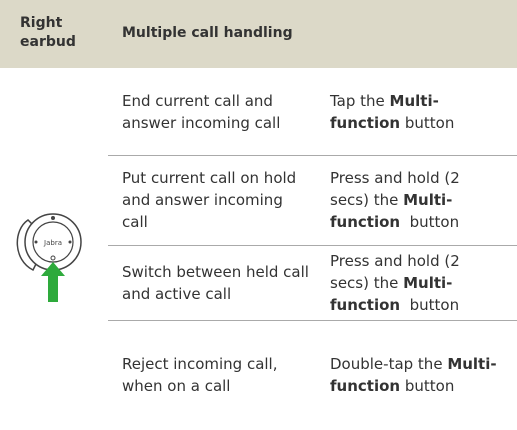  Describe the element at coordinates (49, 257) in the screenshot. I see `earbud-icon: Jabra` at that location.